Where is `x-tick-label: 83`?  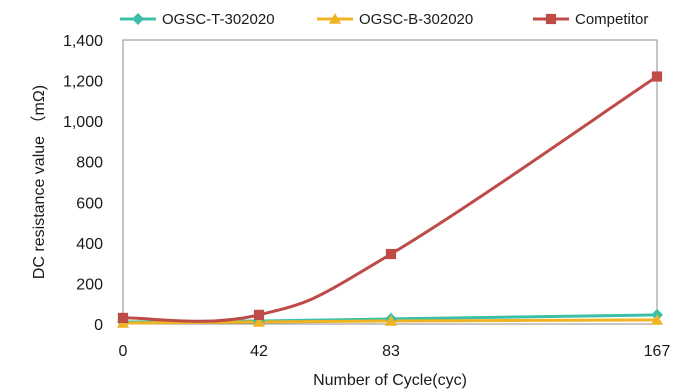
x-tick-label: 83 is located at coordinates (391, 351).